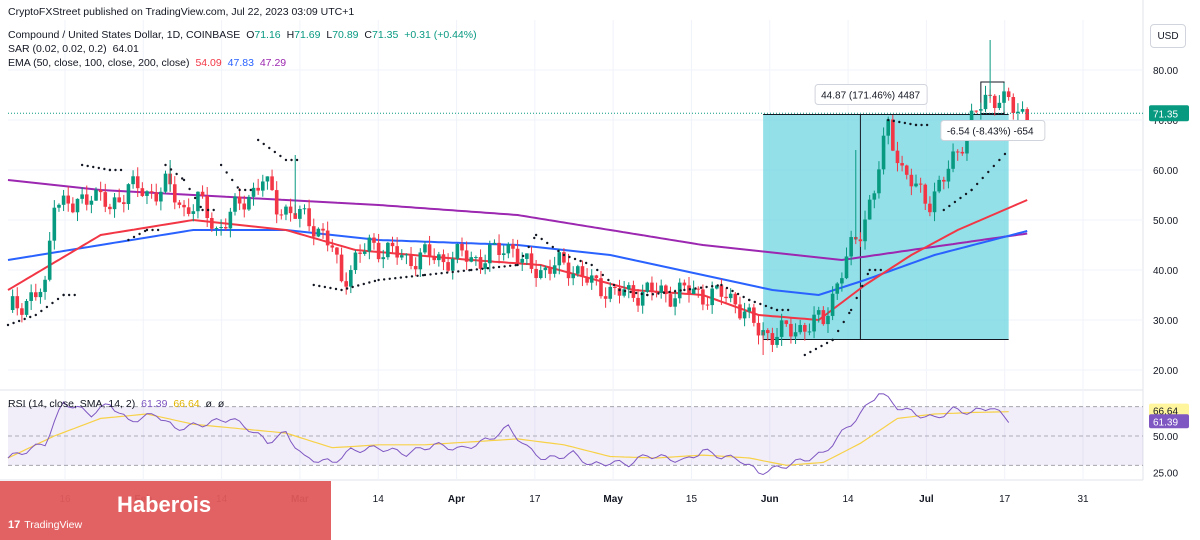  What do you see at coordinates (1165, 271) in the screenshot?
I see `price-tick-label: 40.00` at bounding box center [1165, 271].